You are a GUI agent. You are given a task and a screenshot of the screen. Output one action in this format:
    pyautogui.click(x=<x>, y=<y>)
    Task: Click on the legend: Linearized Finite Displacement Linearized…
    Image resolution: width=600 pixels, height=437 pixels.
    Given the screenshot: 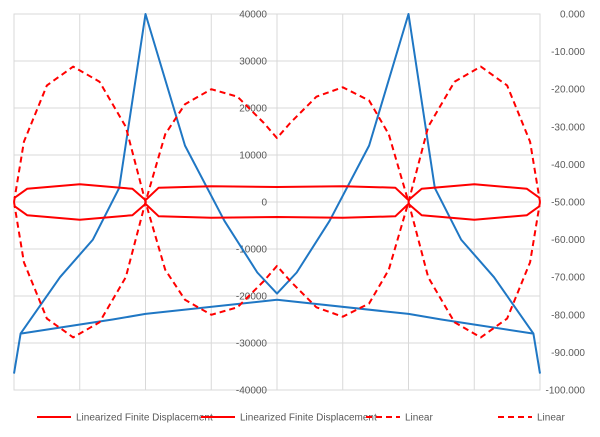 What is the action you would take?
    pyautogui.click(x=301, y=418)
    